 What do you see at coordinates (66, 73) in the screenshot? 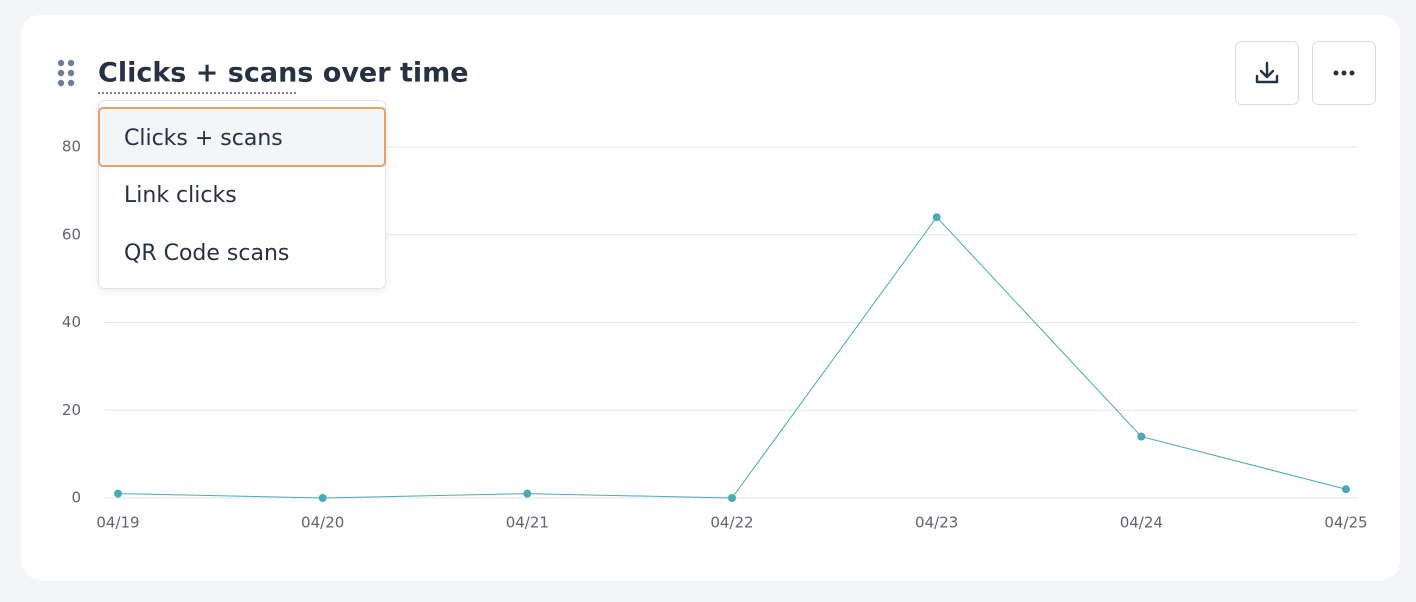
I see `drag-handle` at bounding box center [66, 73].